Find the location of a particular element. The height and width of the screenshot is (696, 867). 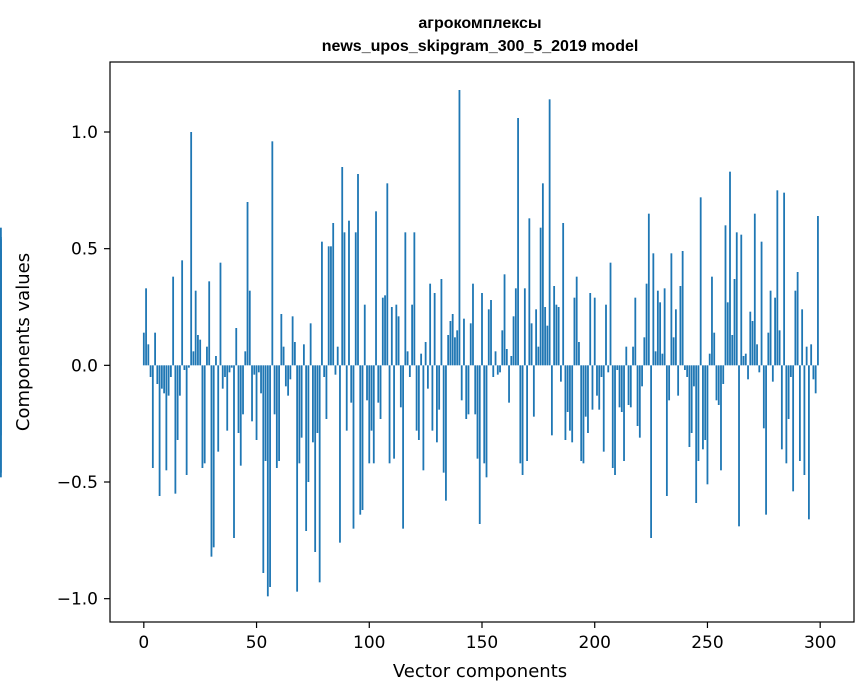

y-tick-label: 1.0 is located at coordinates (84, 133).